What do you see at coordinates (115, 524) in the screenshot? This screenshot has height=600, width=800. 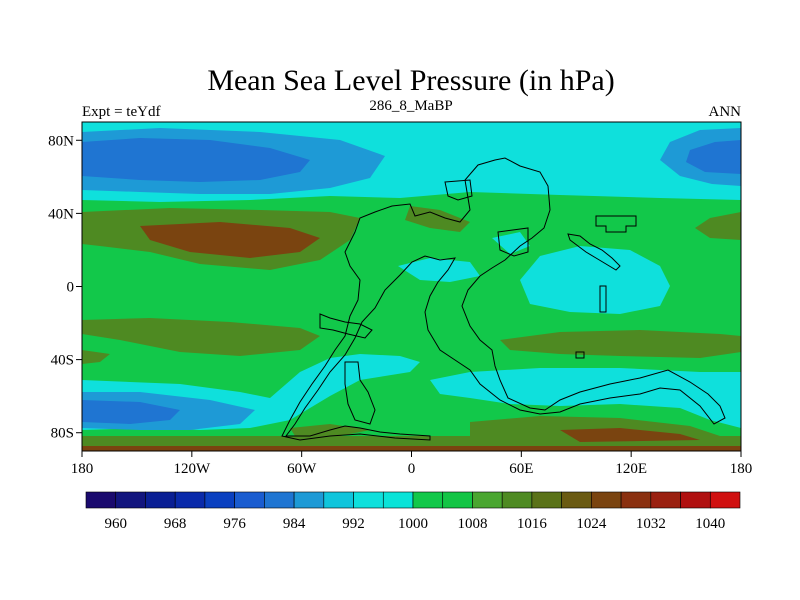 I see `colorbar-label: 960` at bounding box center [115, 524].